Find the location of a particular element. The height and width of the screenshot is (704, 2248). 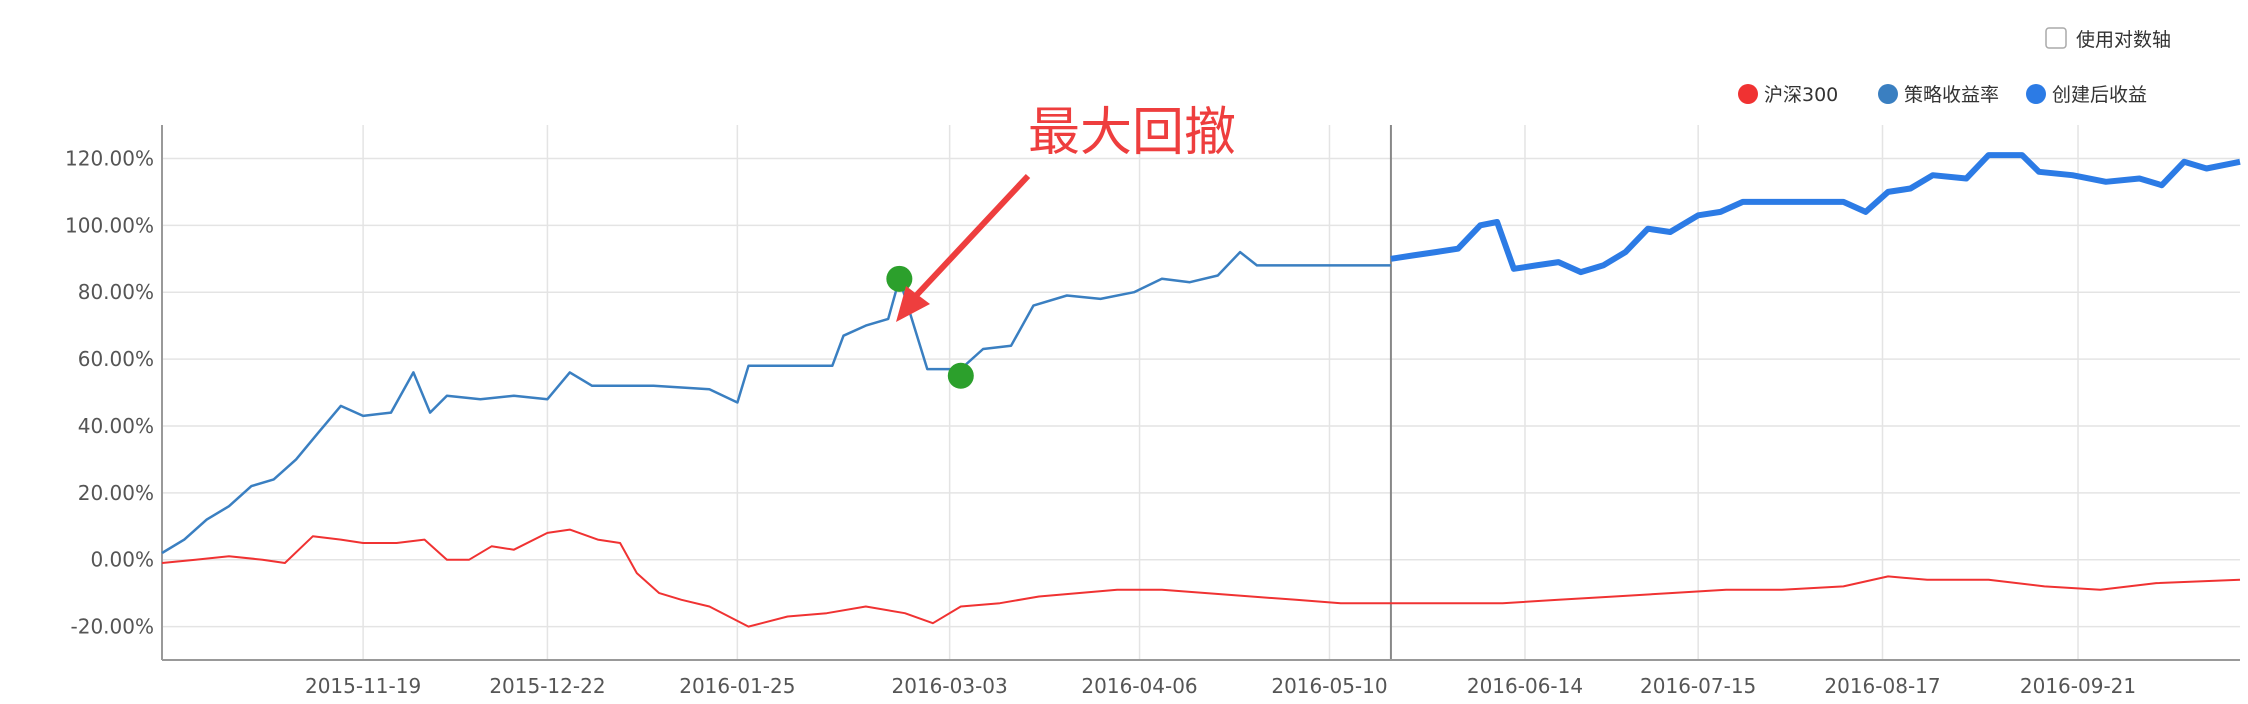

y-tick-label: 0.00% is located at coordinates (122, 560).